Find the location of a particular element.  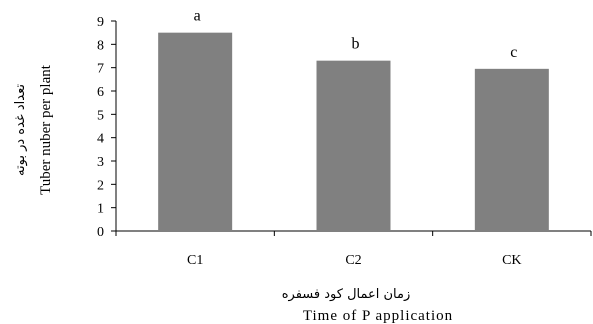

bar-c1 is located at coordinates (195, 131).